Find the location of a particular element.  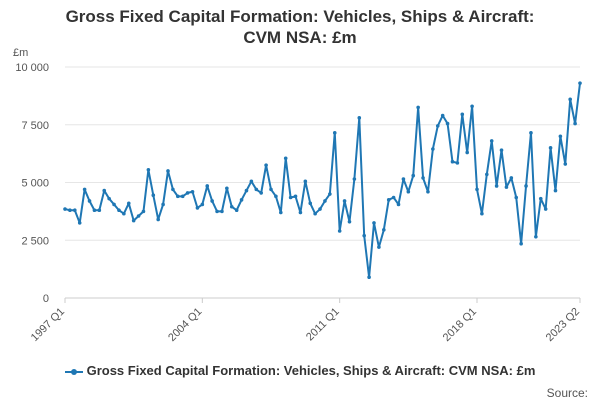

legend-line-marker-icon is located at coordinates (73, 372).